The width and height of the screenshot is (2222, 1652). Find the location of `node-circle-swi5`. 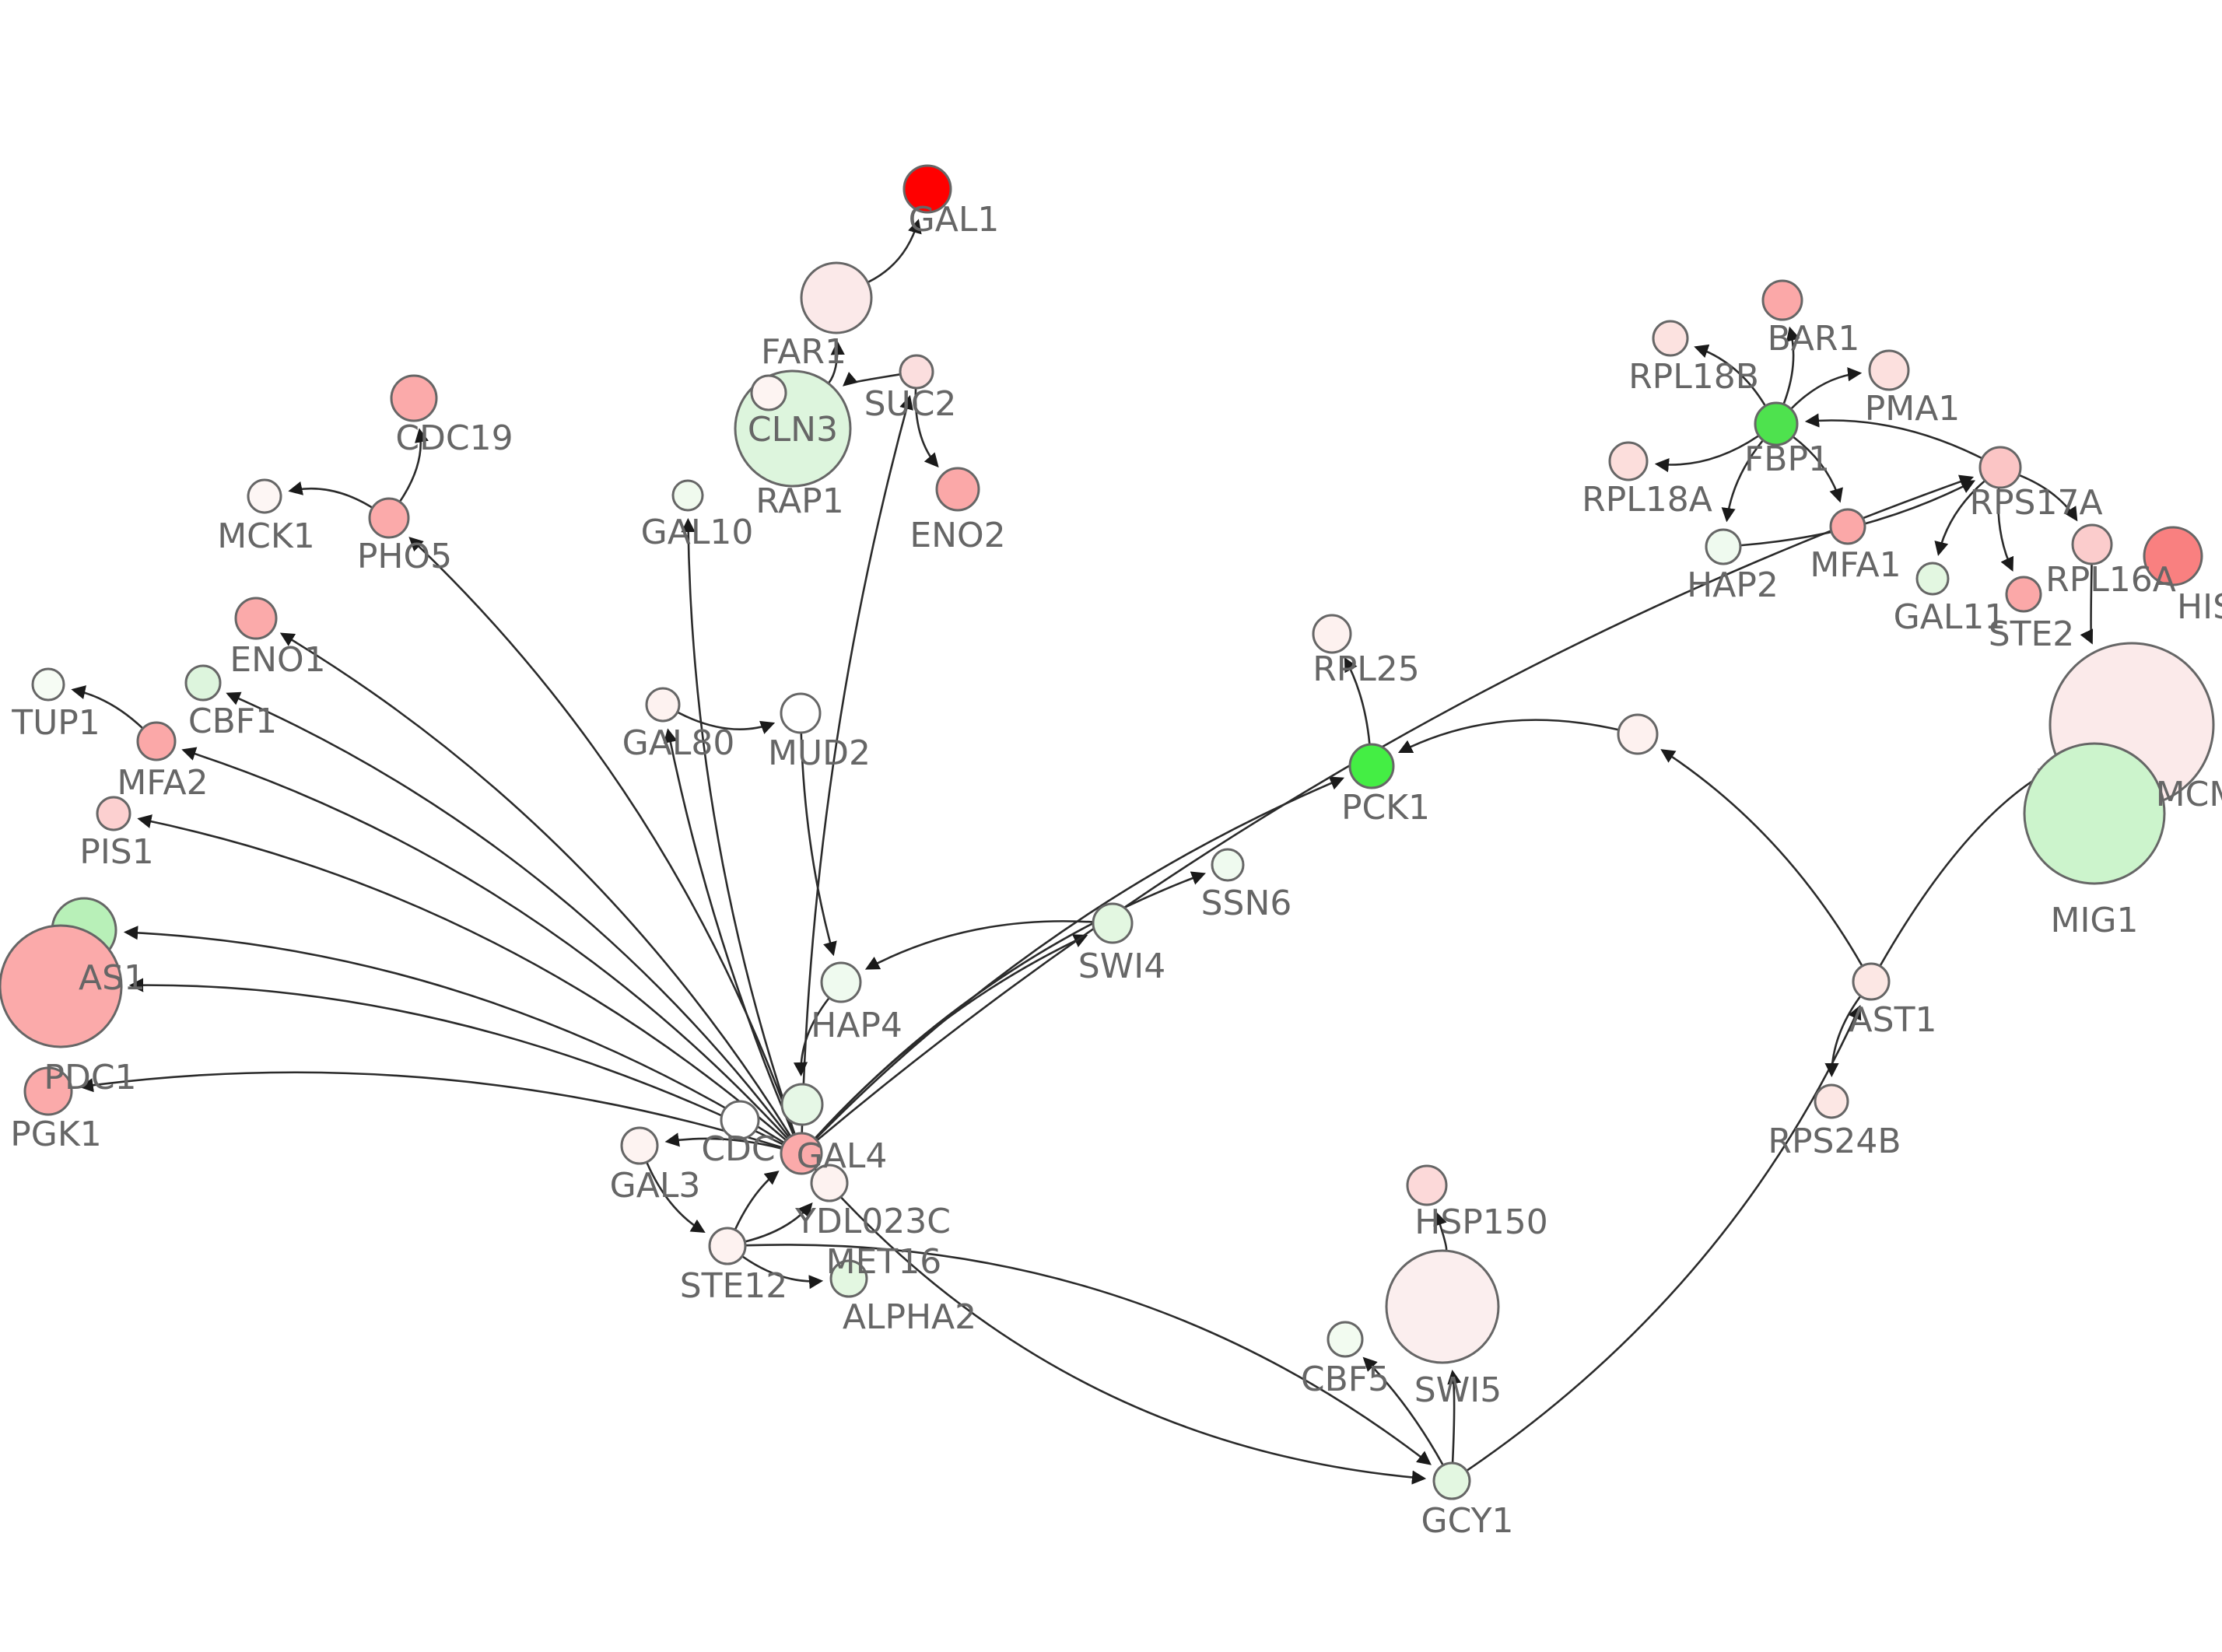

node-circle-swi5 is located at coordinates (1442, 1307).